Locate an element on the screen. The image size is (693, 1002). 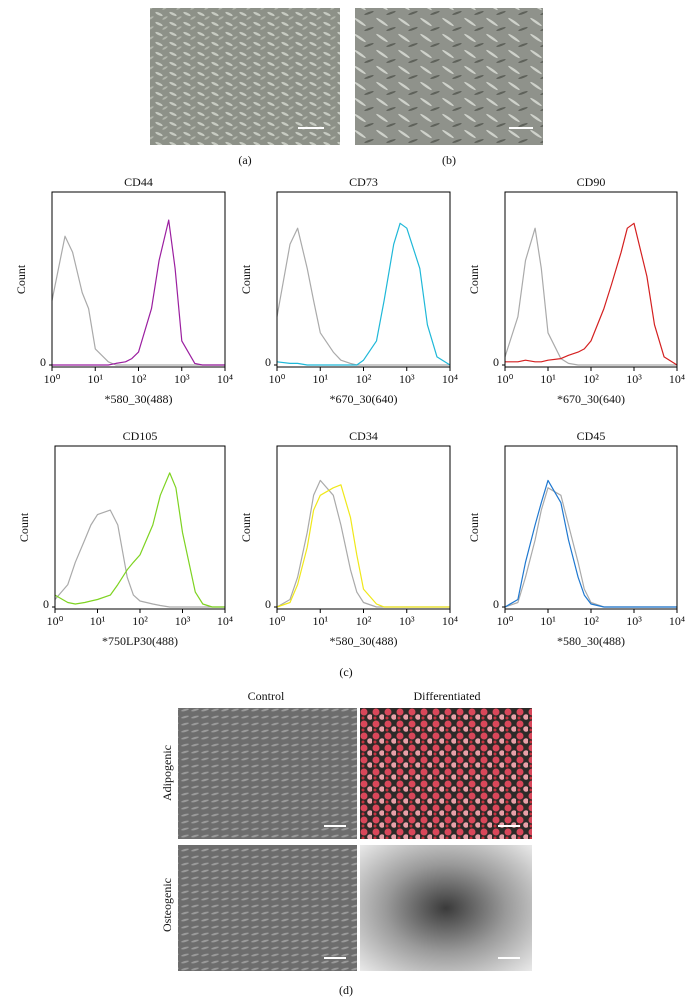
panel-label: (a) is located at coordinates (244, 160).